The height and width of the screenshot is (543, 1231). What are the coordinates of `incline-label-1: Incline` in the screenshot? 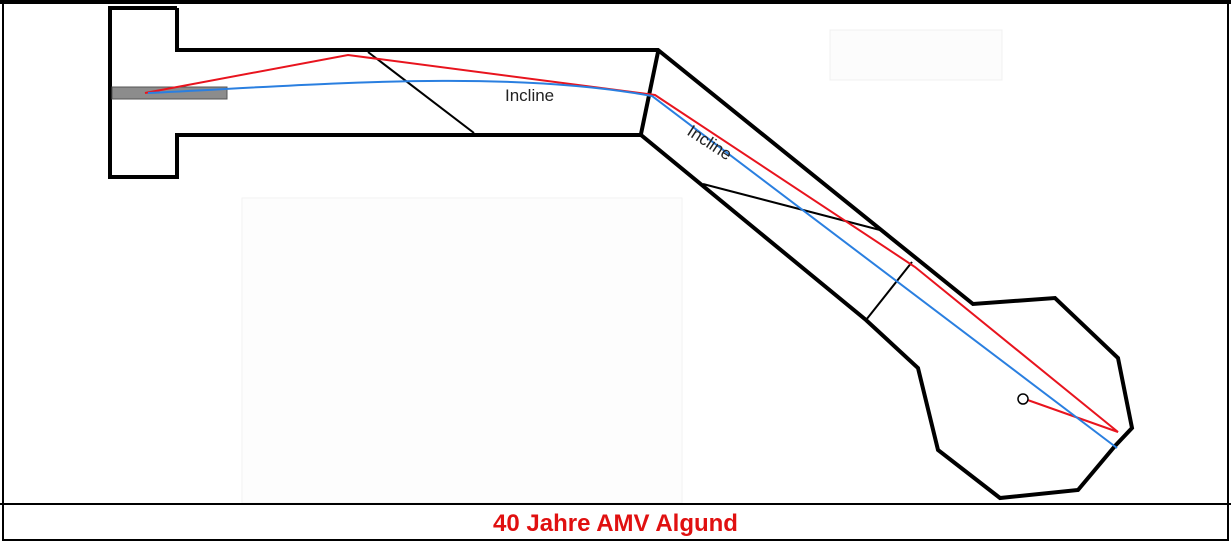 It's located at (529, 95).